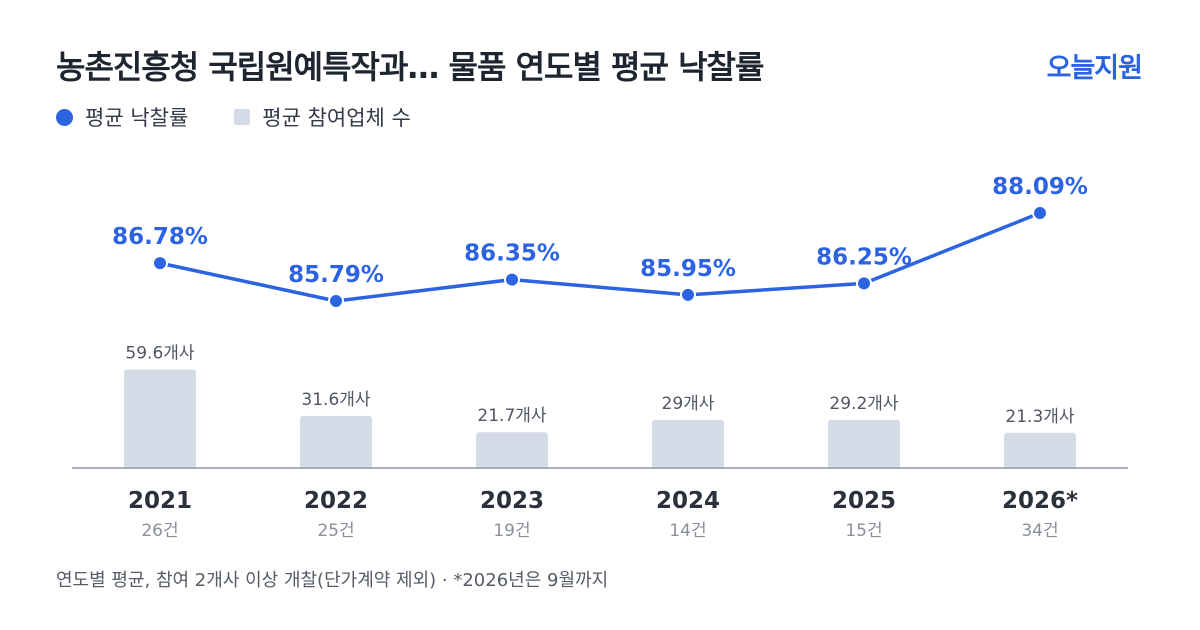  What do you see at coordinates (64, 117) in the screenshot?
I see `legend-dot-icon` at bounding box center [64, 117].